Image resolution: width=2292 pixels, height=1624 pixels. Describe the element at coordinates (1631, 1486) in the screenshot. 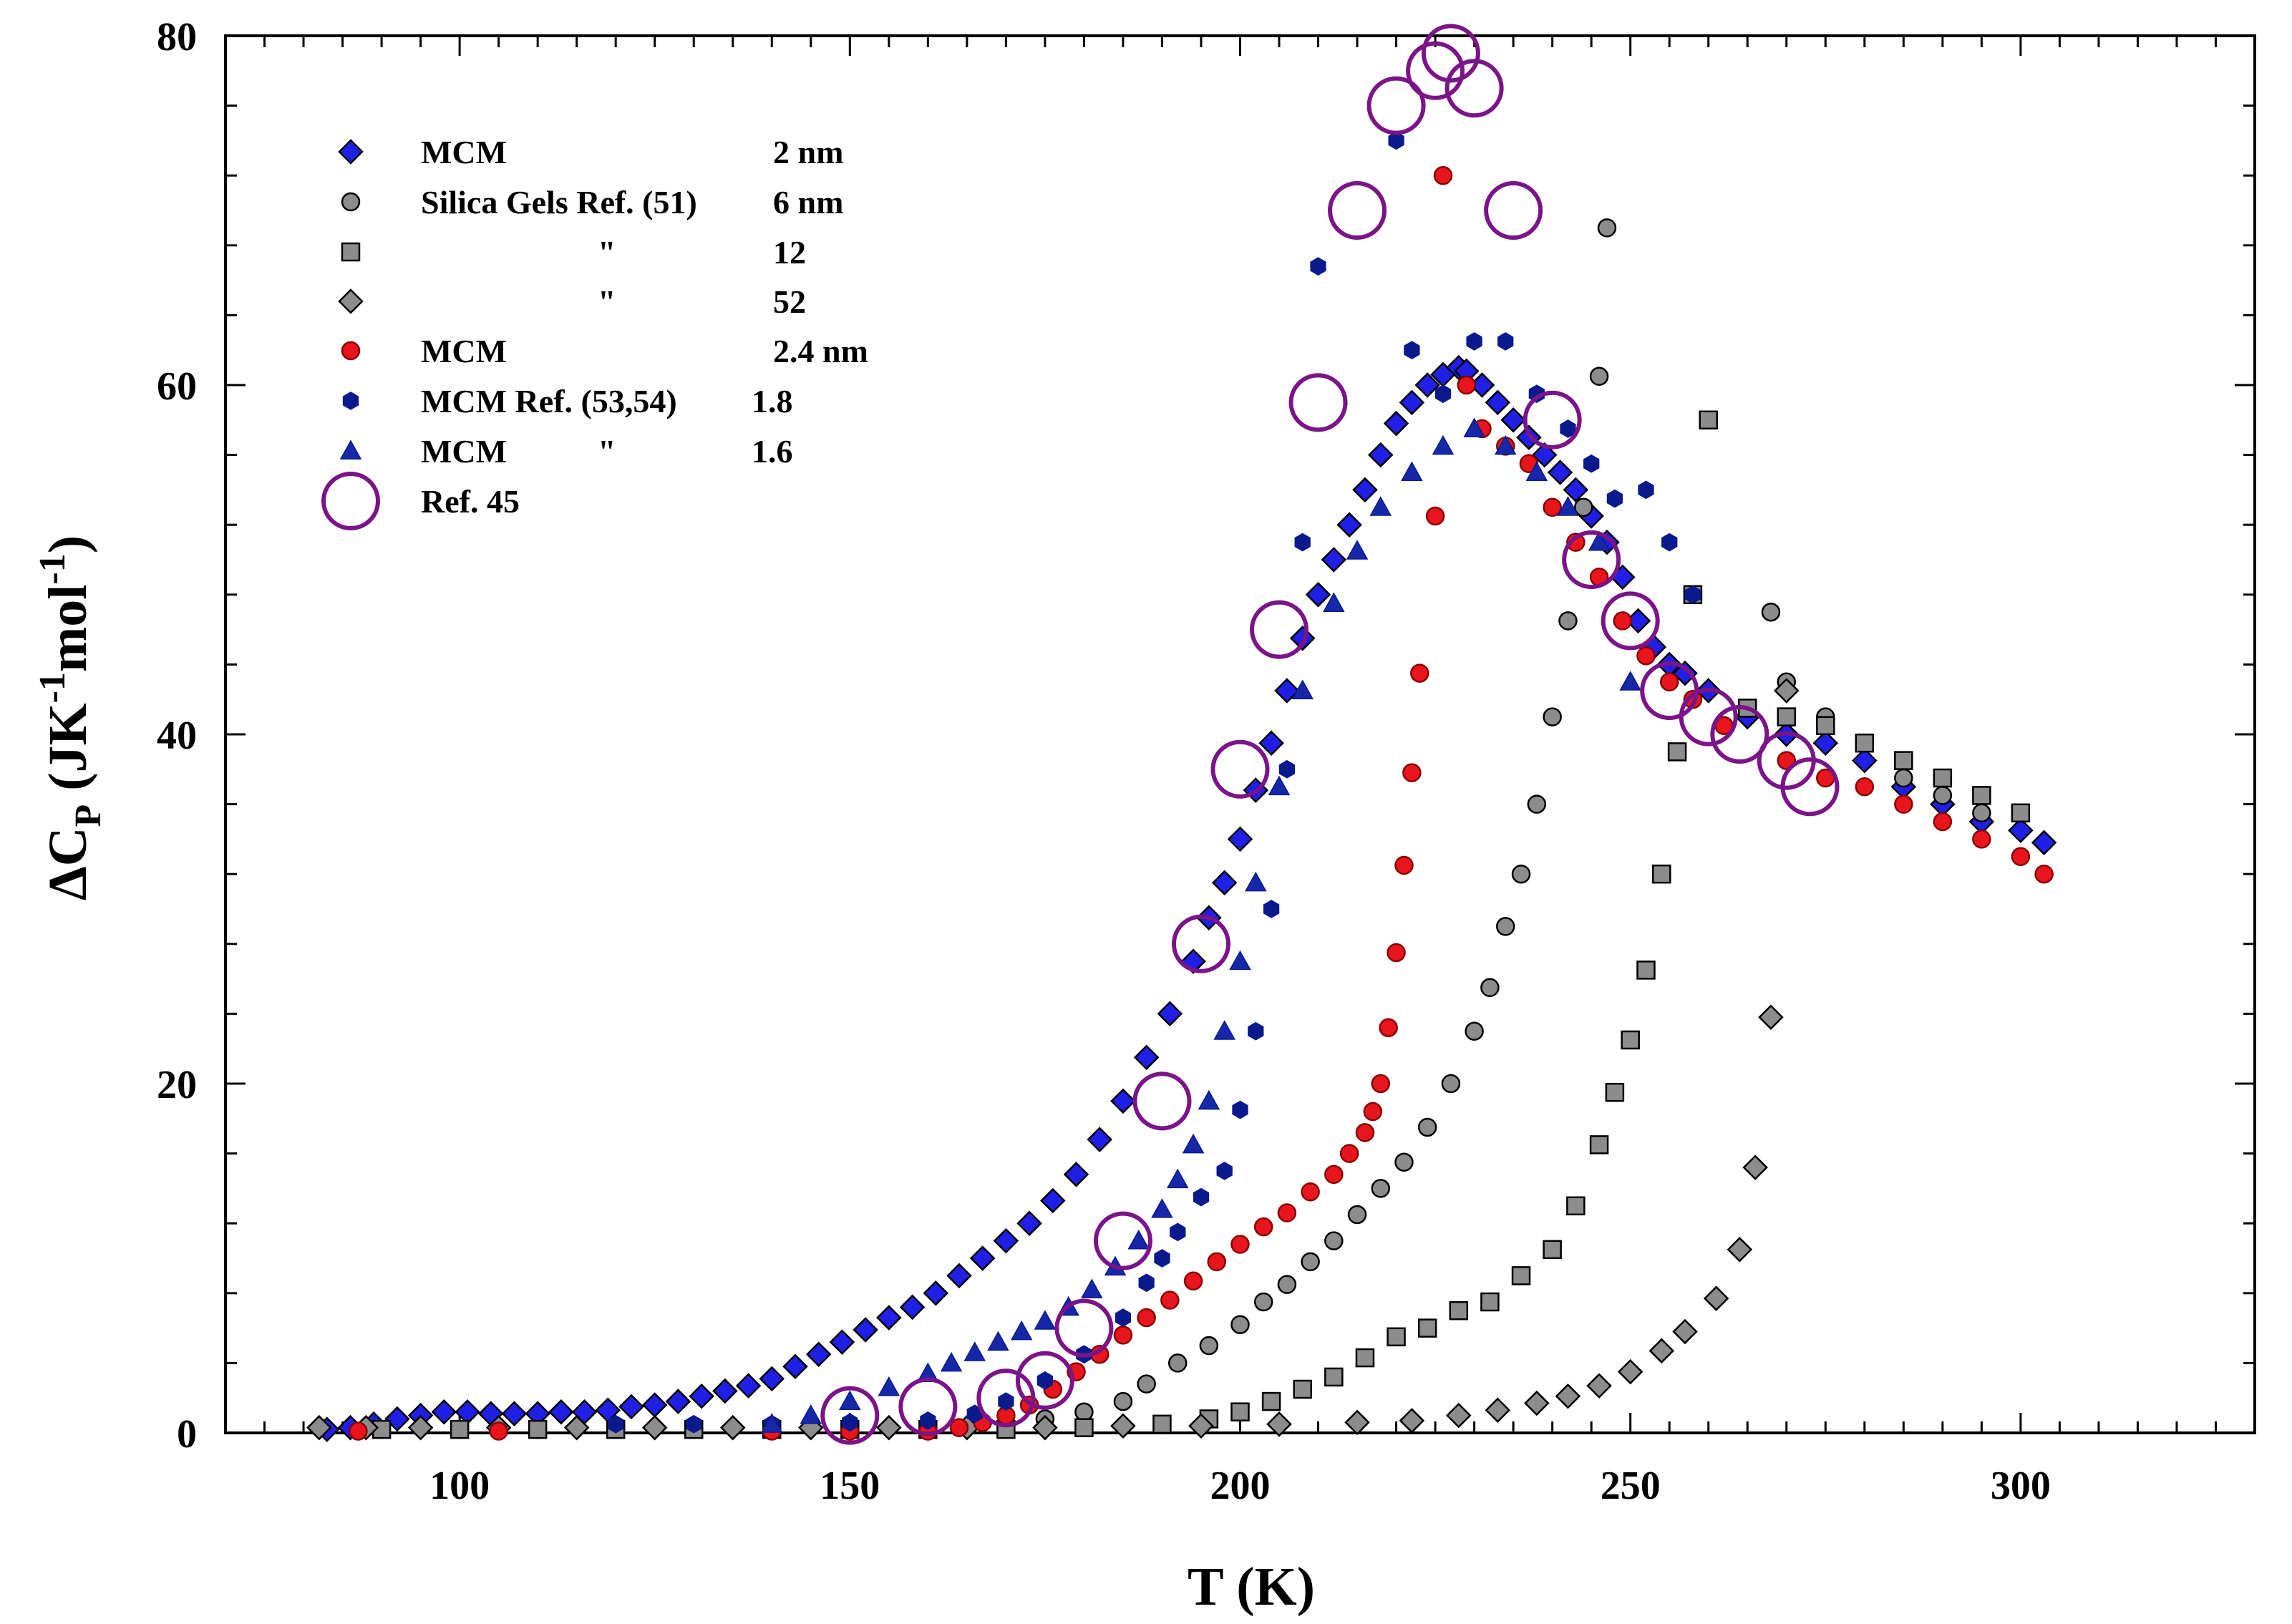

I see `x-tick-label: 250` at that location.